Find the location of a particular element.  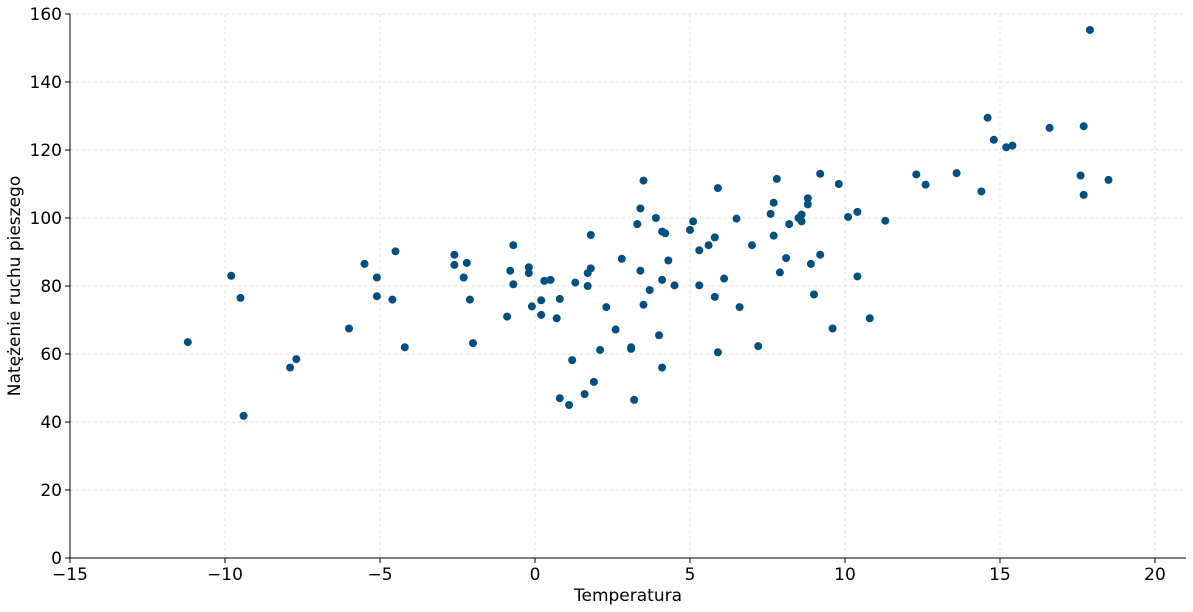

x-axis-label: Temperatura is located at coordinates (627, 596).